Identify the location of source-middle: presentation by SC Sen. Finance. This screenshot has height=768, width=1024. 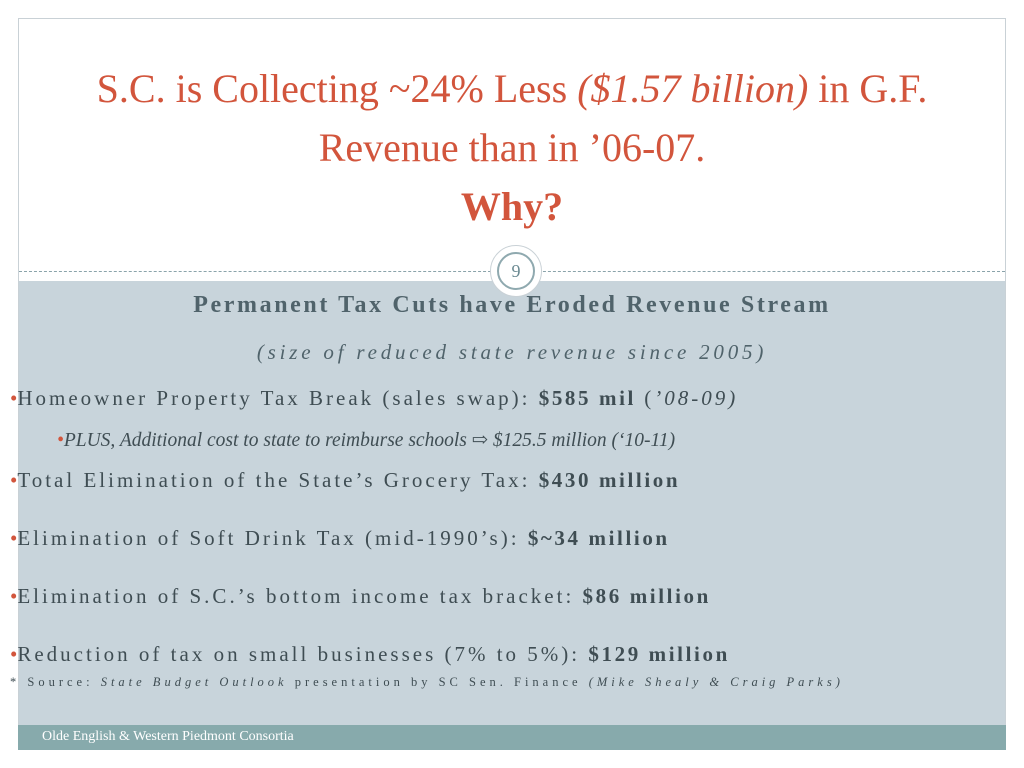
(438, 682).